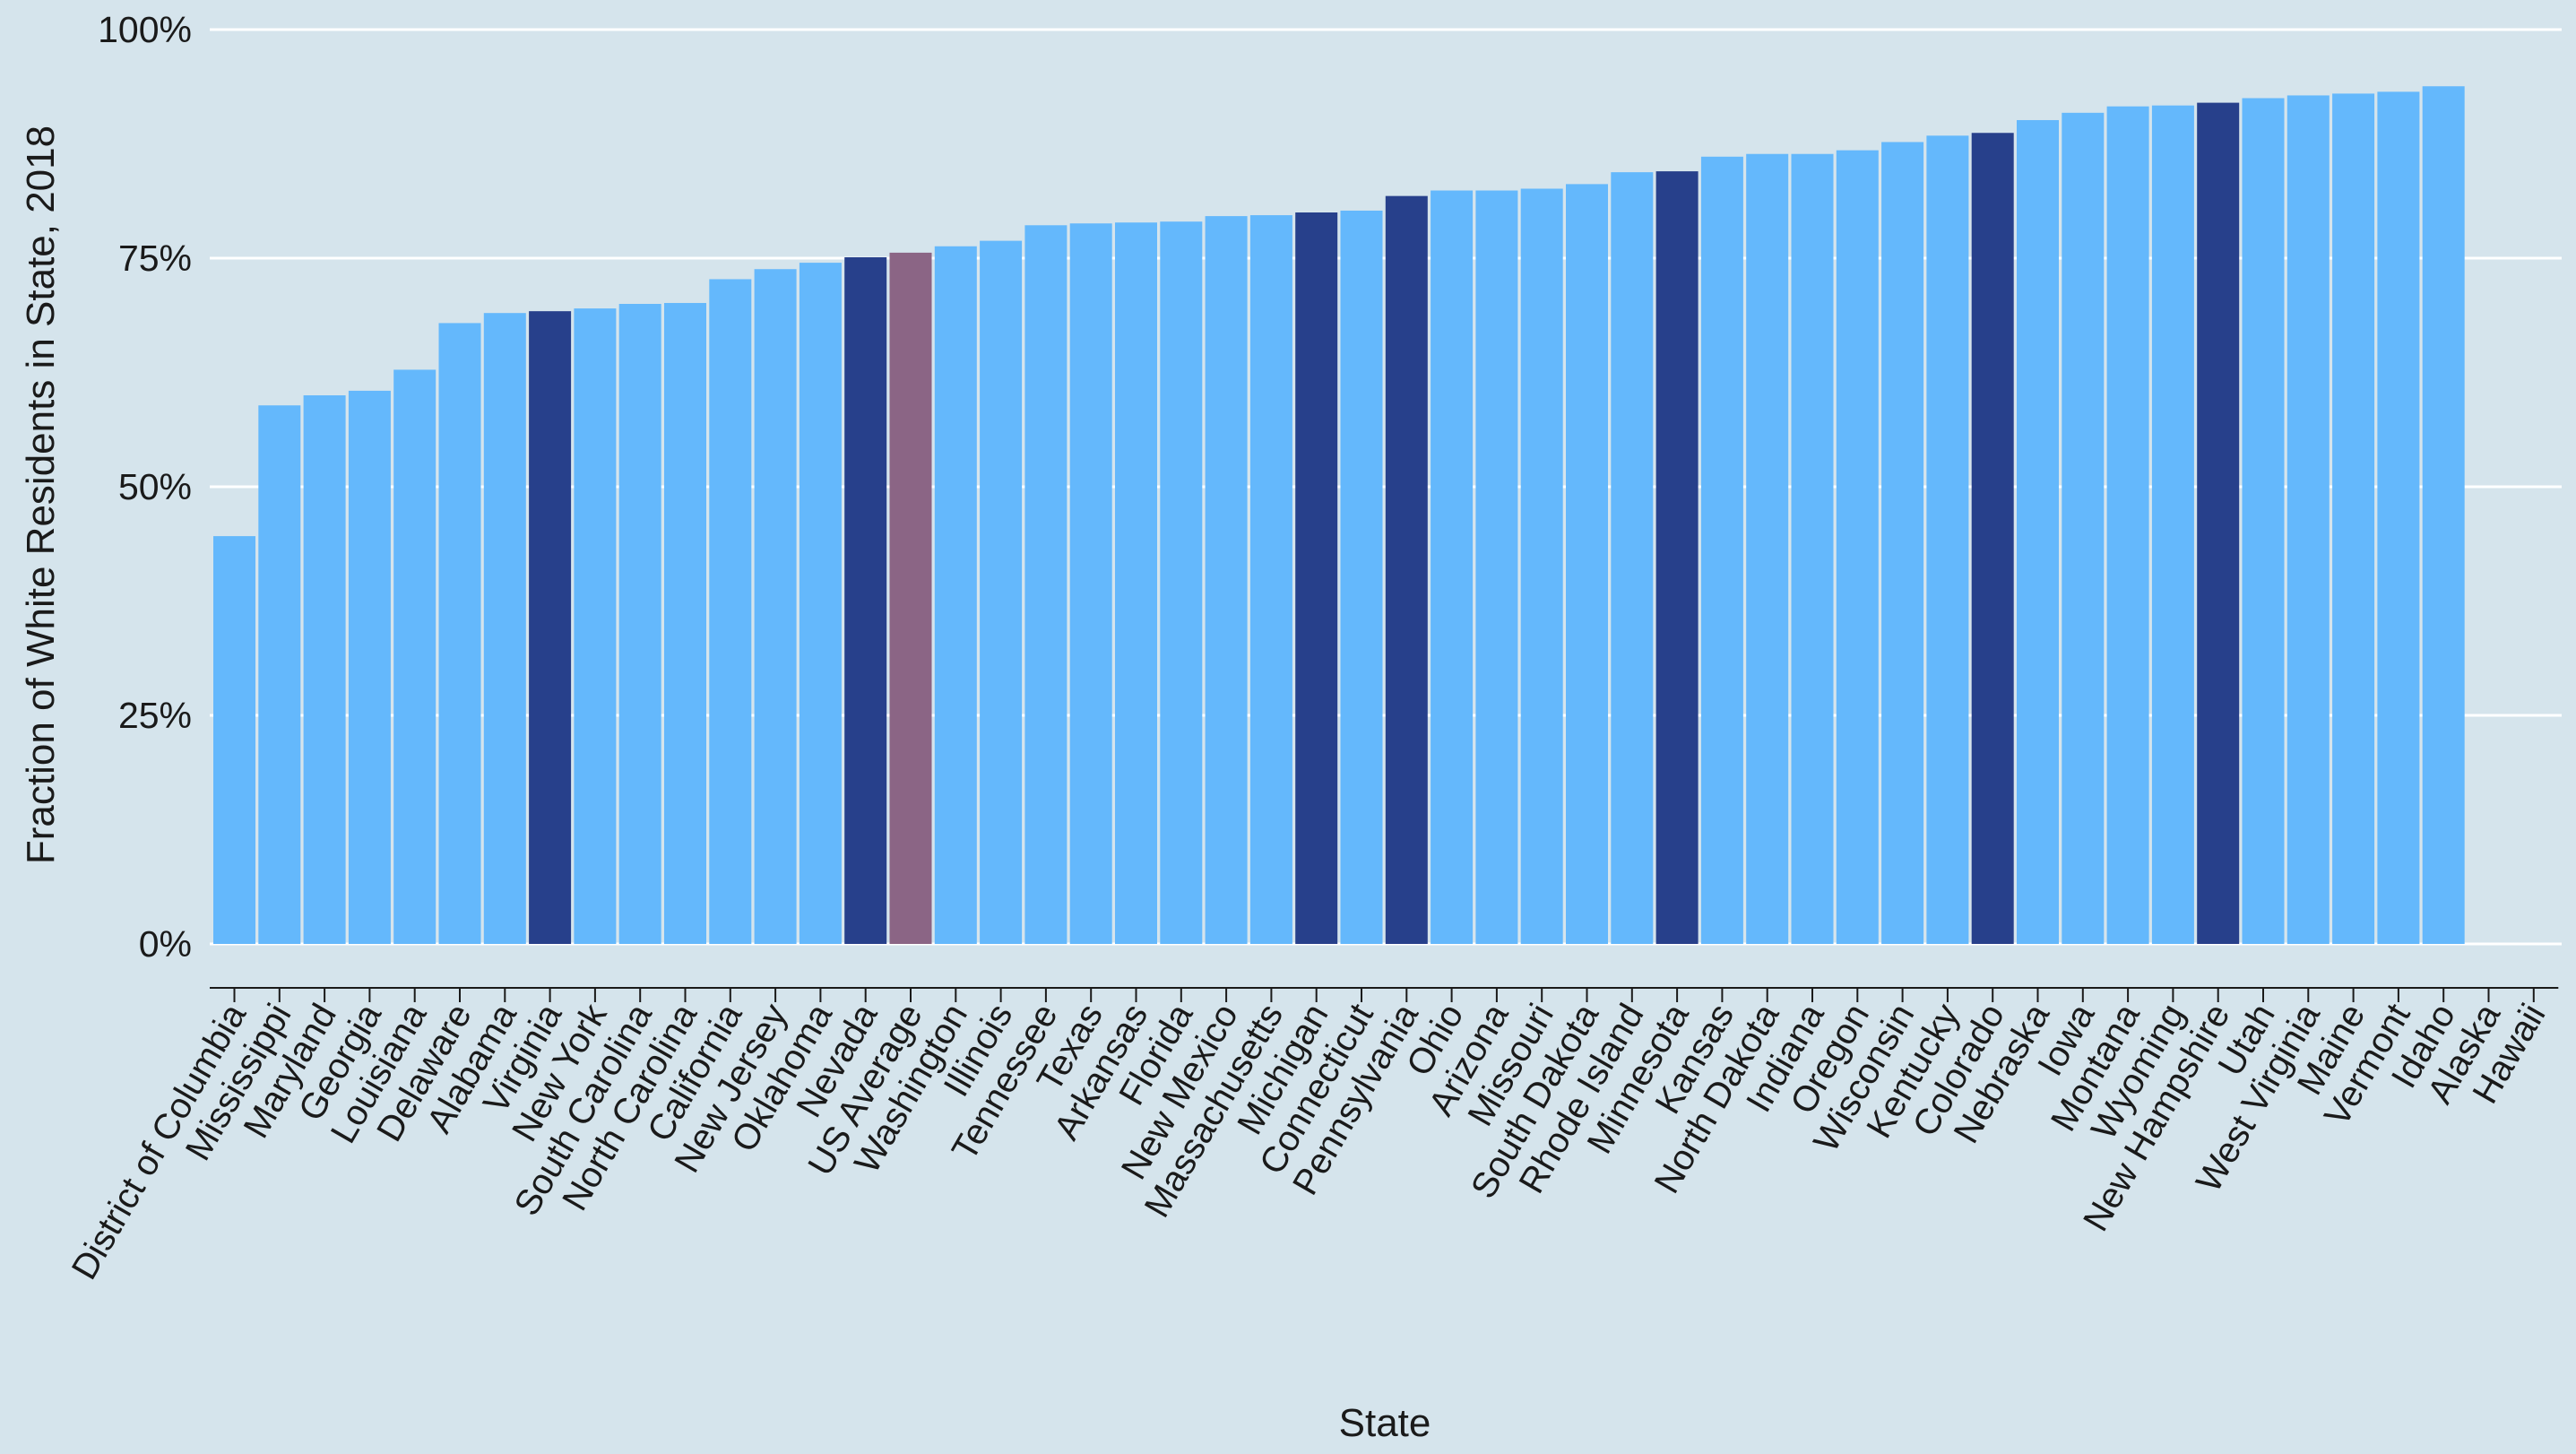  Describe the element at coordinates (1385, 1423) in the screenshot. I see `x-axis-title: State` at that location.